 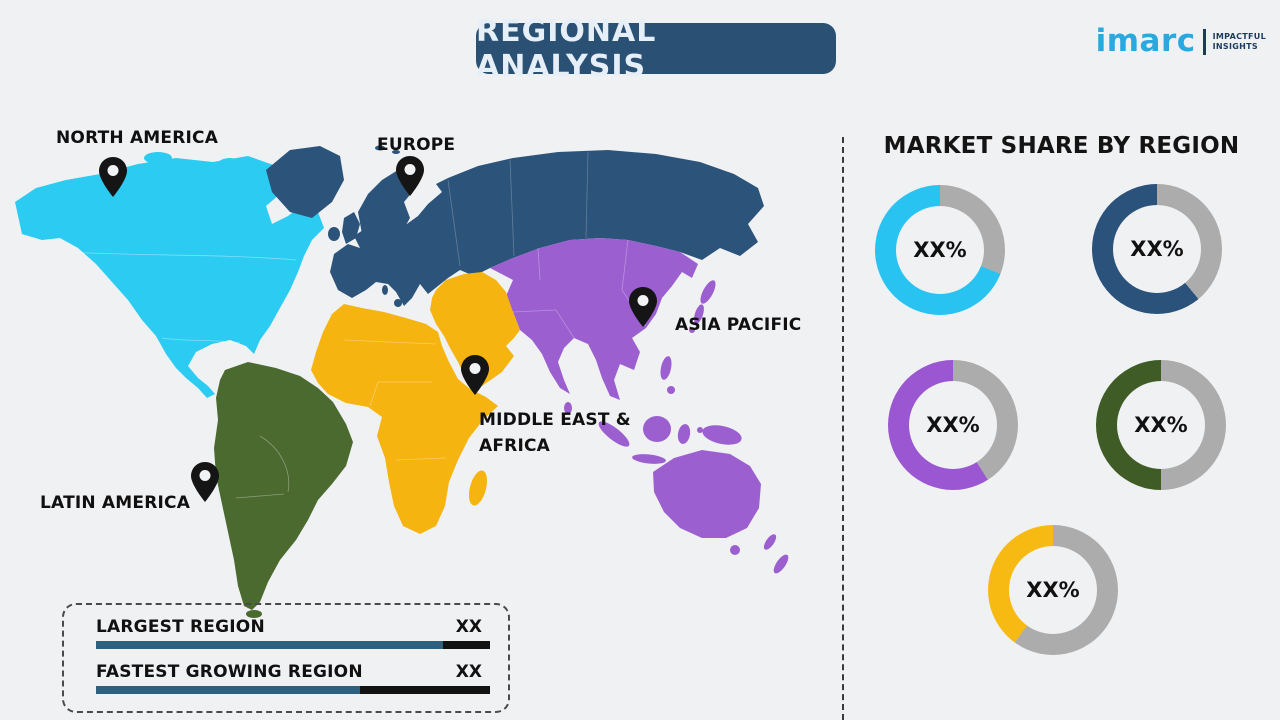 I want to click on map-region-asia-pacific, so click(x=639, y=406).